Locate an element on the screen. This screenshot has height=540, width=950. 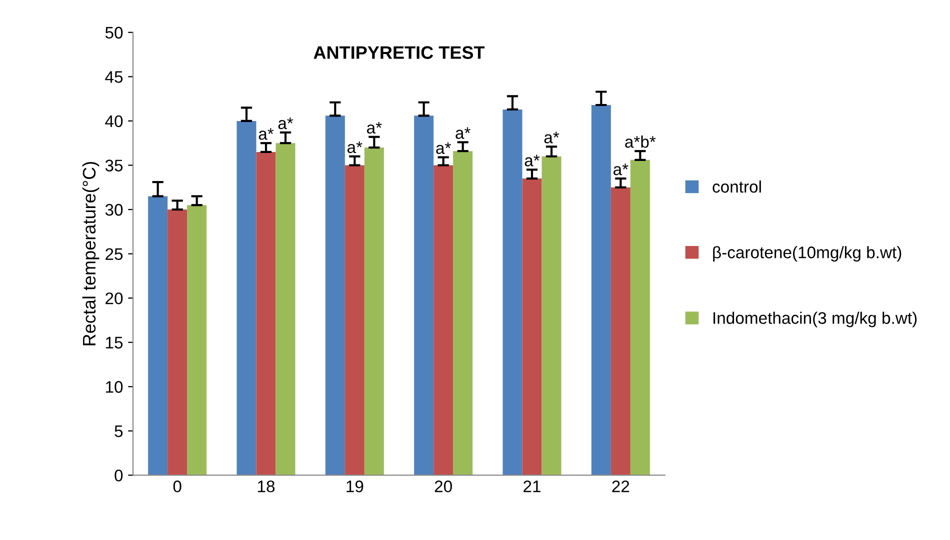
y-tick-label: 40 is located at coordinates (114, 121).